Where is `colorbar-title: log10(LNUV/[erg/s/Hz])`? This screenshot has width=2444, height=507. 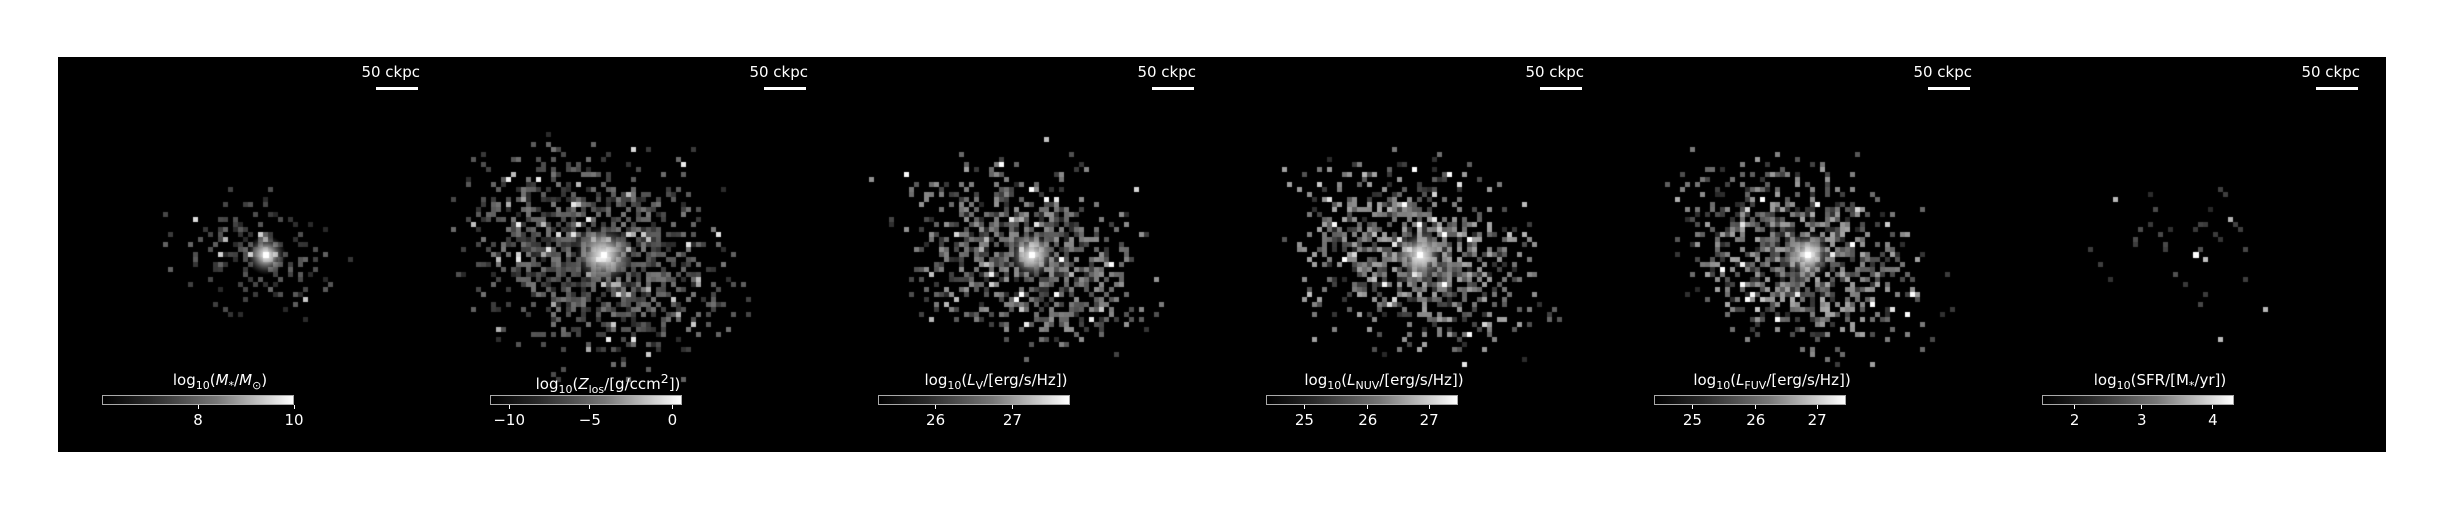 colorbar-title: log10(LNUV/[erg/s/Hz]) is located at coordinates (1384, 381).